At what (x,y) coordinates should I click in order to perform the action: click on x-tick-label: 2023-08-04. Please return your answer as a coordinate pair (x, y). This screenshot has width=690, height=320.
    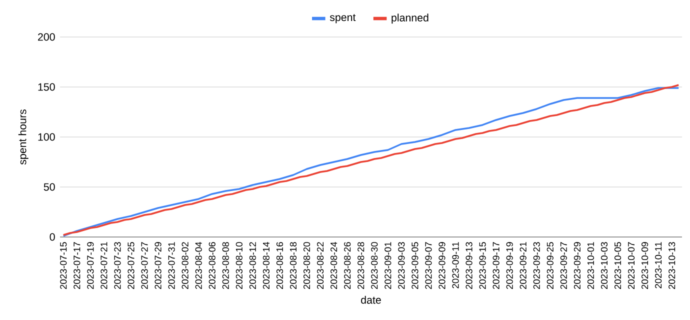
    Looking at the image, I should click on (198, 265).